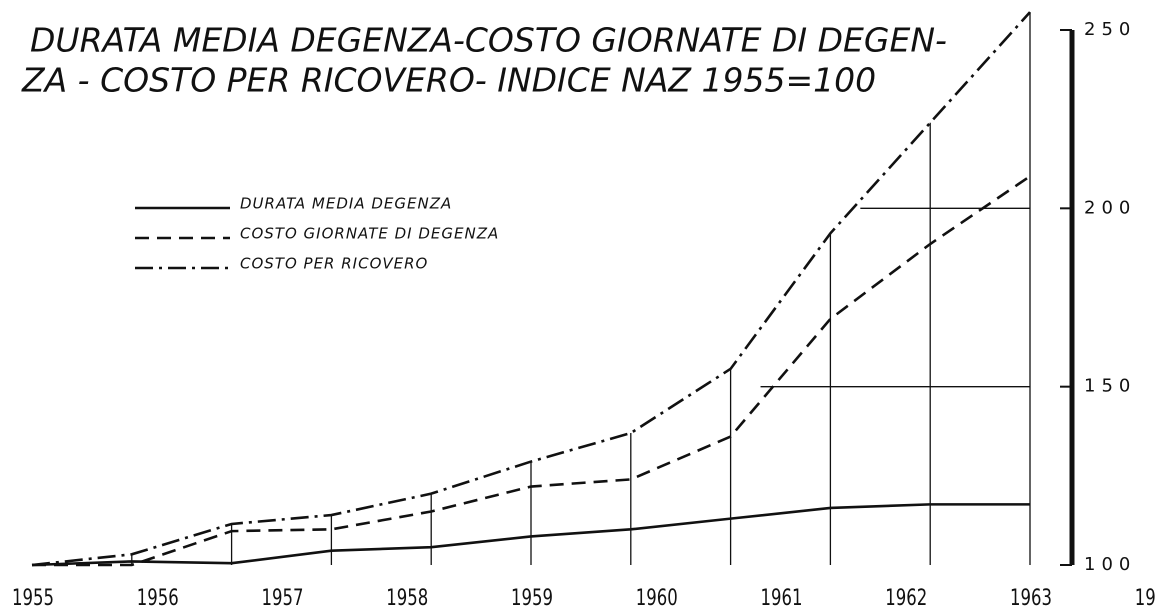  Describe the element at coordinates (1110, 386) in the screenshot. I see `y-tick-label: 150` at that location.